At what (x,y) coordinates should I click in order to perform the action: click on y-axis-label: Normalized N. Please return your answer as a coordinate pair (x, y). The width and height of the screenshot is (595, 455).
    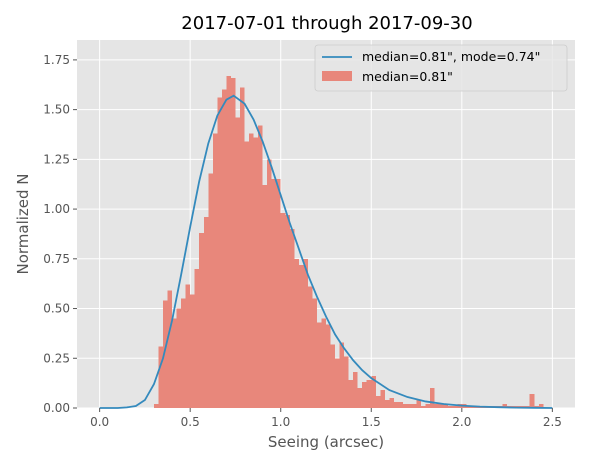
    Looking at the image, I should click on (23, 223).